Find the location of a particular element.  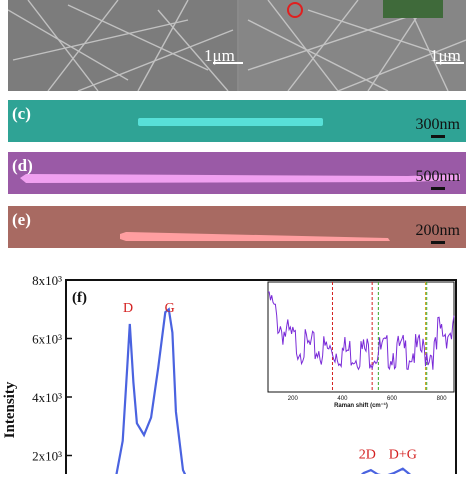

inset-frame is located at coordinates (361, 337).